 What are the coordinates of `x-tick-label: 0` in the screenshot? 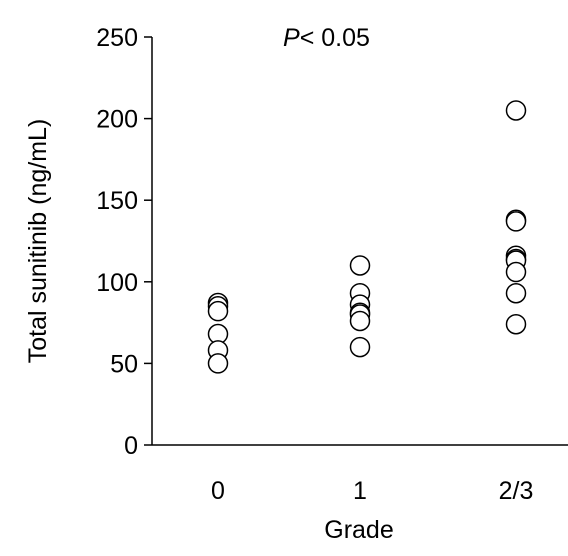 It's located at (218, 491).